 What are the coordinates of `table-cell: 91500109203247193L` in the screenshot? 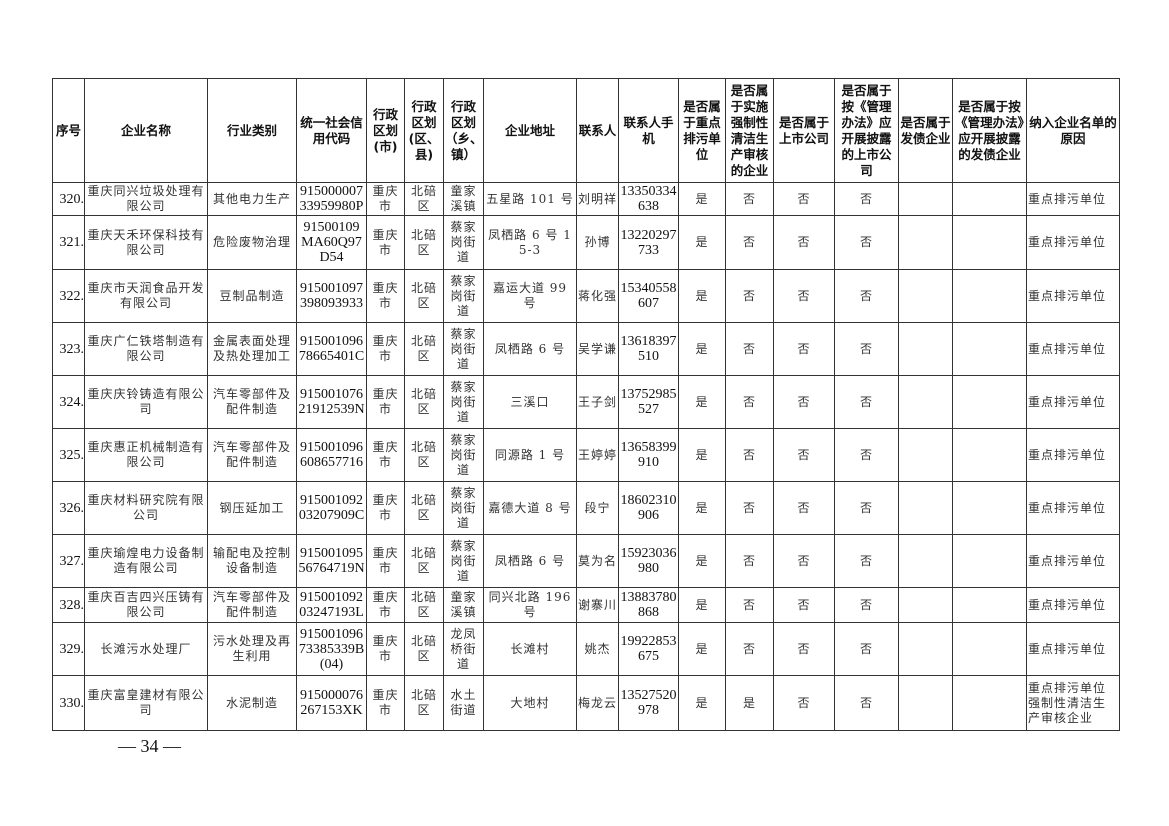 It's located at (331, 605).